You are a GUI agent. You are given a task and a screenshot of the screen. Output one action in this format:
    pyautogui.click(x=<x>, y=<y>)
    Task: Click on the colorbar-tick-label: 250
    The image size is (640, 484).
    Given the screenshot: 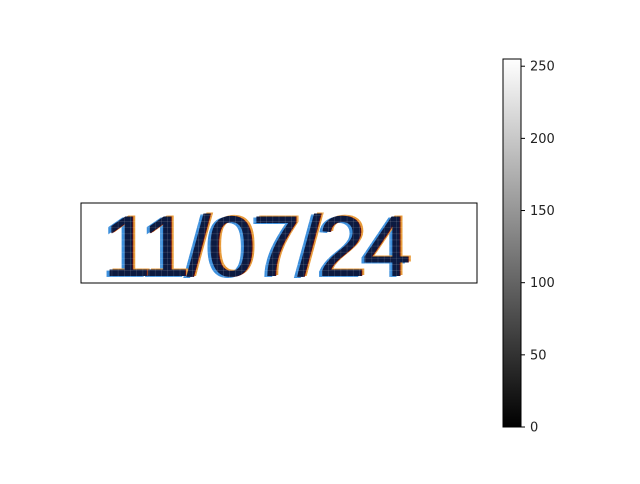 What is the action you would take?
    pyautogui.click(x=542, y=67)
    